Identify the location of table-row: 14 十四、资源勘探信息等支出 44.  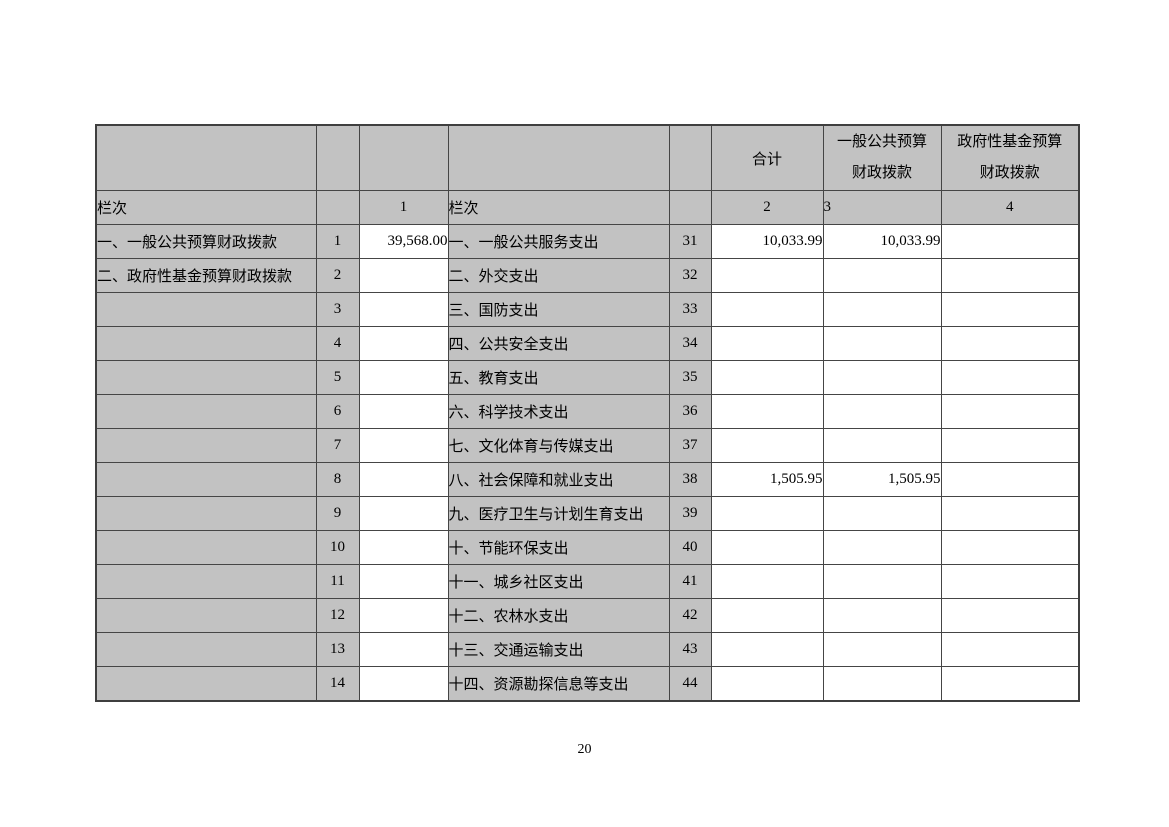
(587, 684).